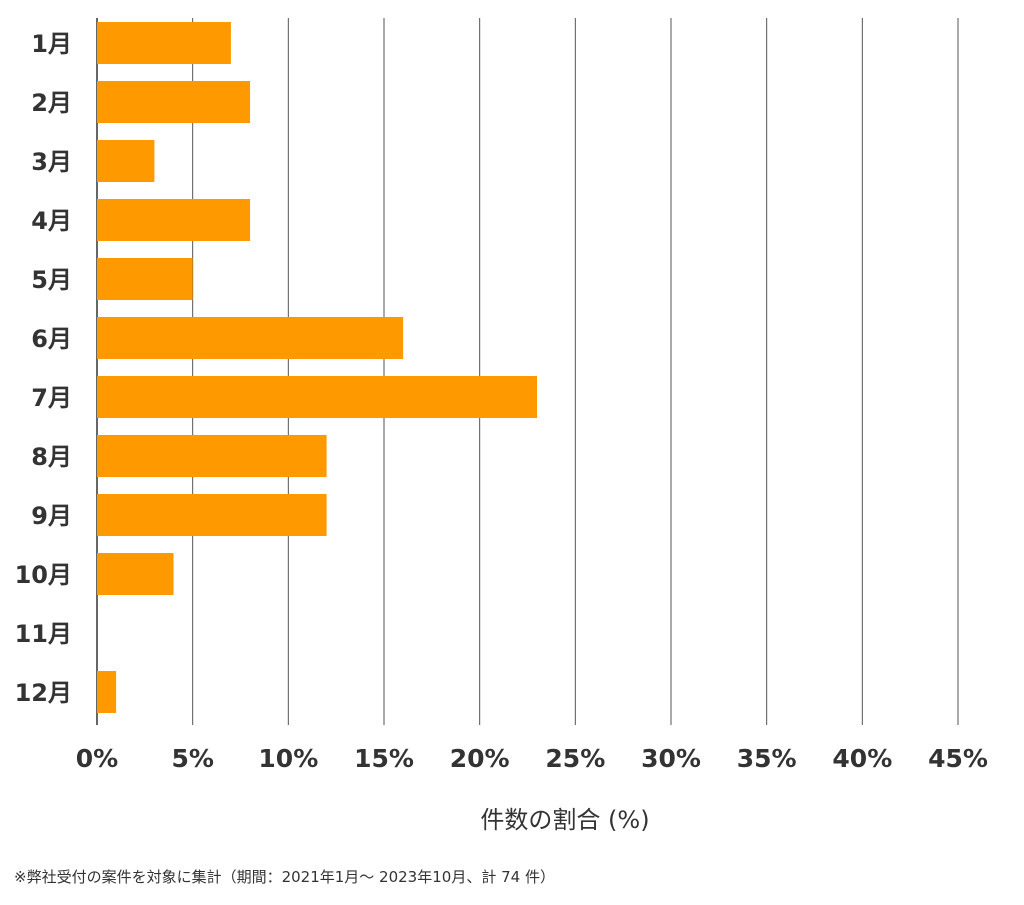 Image resolution: width=1024 pixels, height=905 pixels. What do you see at coordinates (564, 820) in the screenshot?
I see `x-axis-title: 件数の割合 (%)` at bounding box center [564, 820].